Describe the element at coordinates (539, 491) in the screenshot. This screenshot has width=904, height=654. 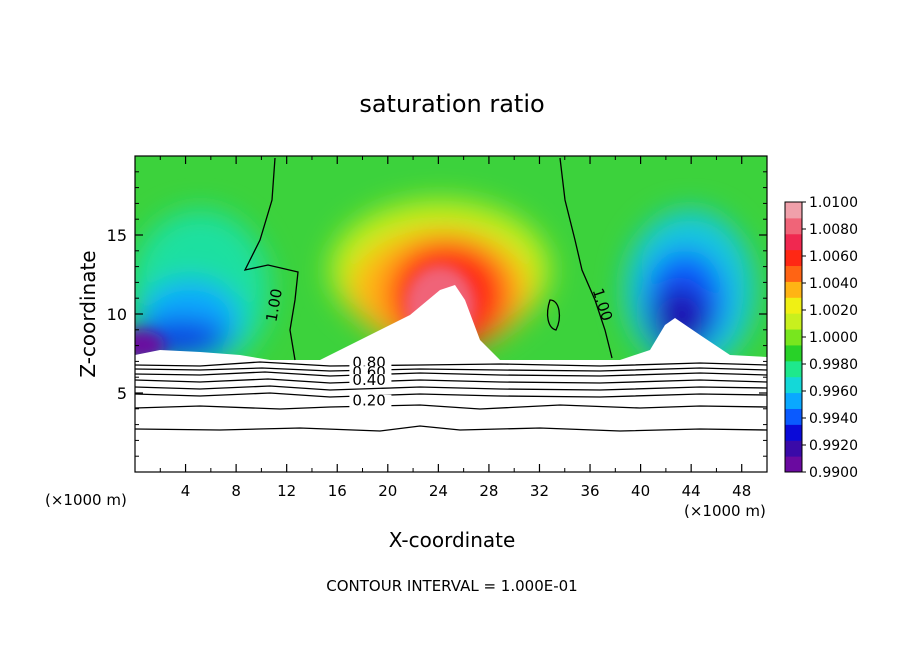
I see `x-tick-label: 32` at that location.